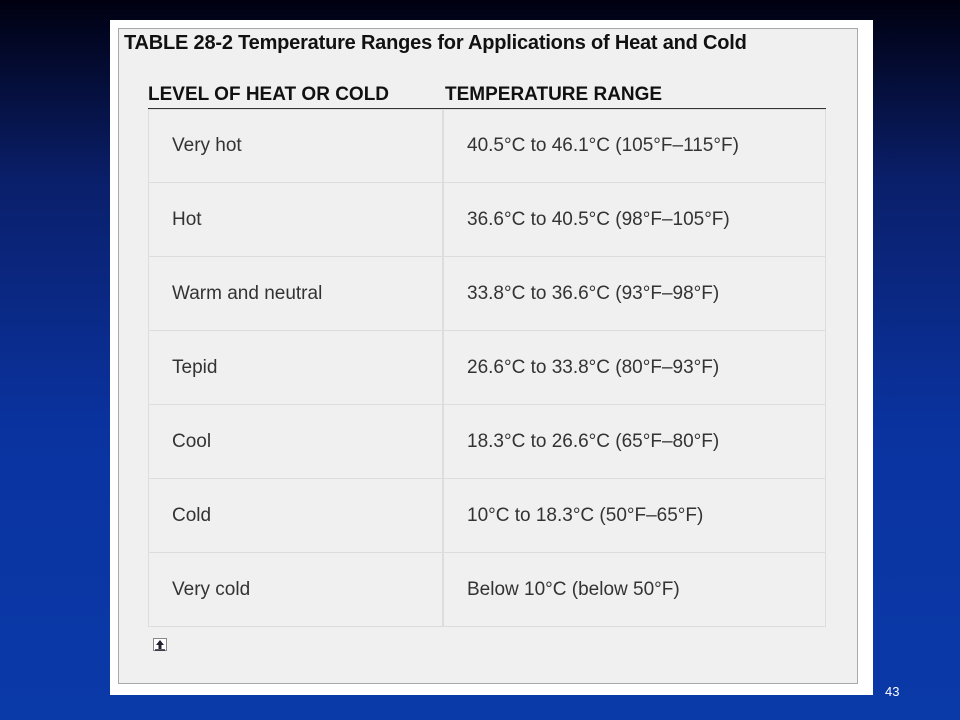  Describe the element at coordinates (296, 441) in the screenshot. I see `table-cell: Cool` at that location.